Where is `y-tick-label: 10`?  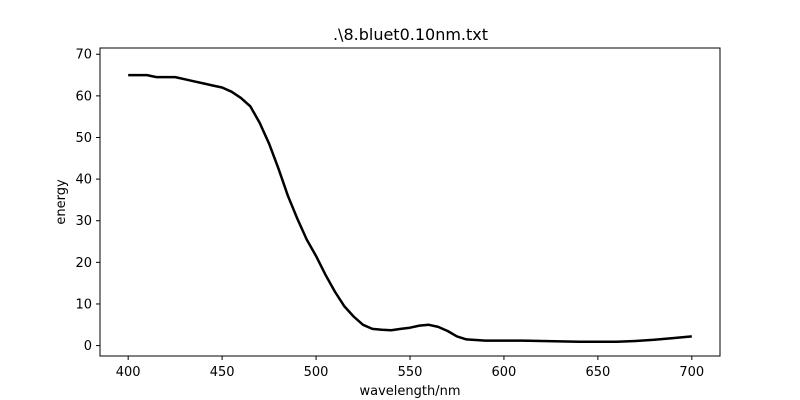
y-tick-label: 10 is located at coordinates (83, 304).